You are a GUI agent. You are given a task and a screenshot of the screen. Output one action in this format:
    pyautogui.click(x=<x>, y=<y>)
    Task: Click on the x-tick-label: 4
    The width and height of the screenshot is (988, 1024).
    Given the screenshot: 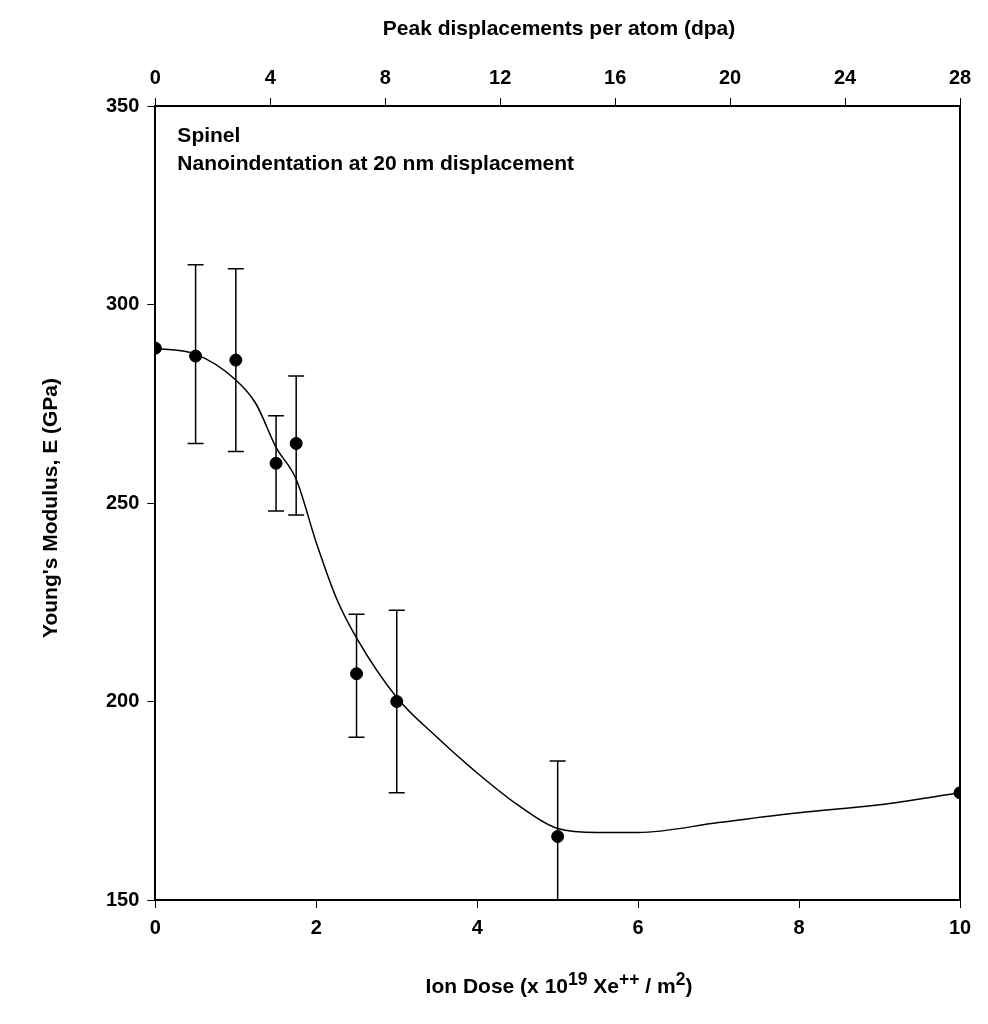 What is the action you would take?
    pyautogui.click(x=477, y=926)
    